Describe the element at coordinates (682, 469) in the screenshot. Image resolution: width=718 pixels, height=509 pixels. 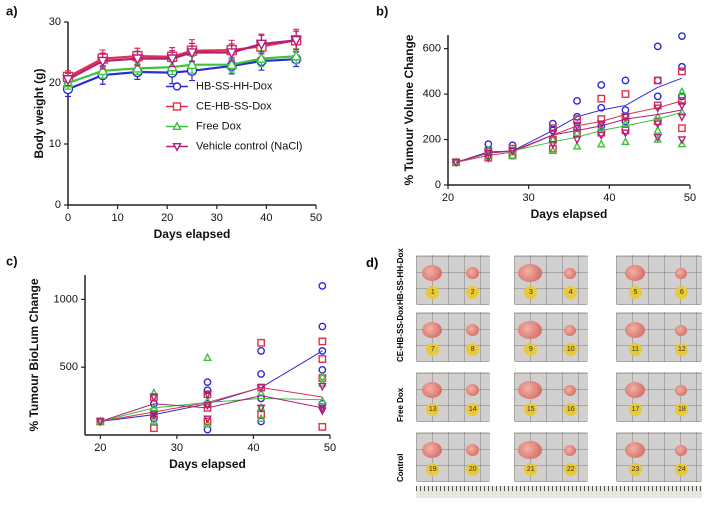
I see `tag: 24` at that location.